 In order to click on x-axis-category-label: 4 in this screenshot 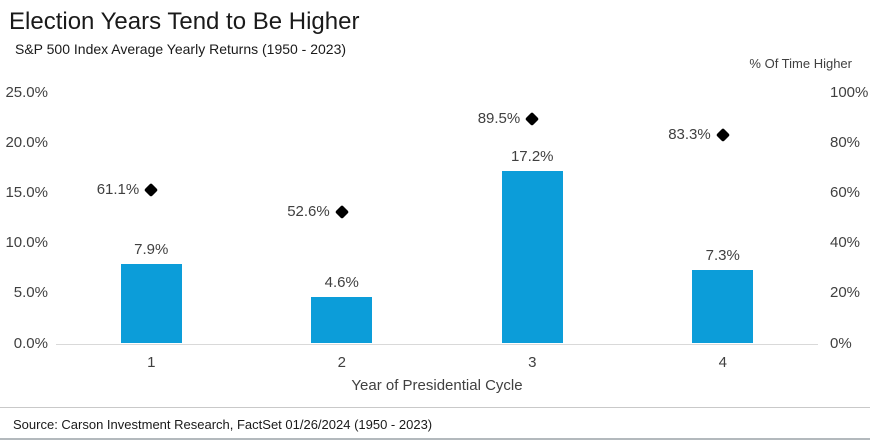, I will do `click(722, 362)`.